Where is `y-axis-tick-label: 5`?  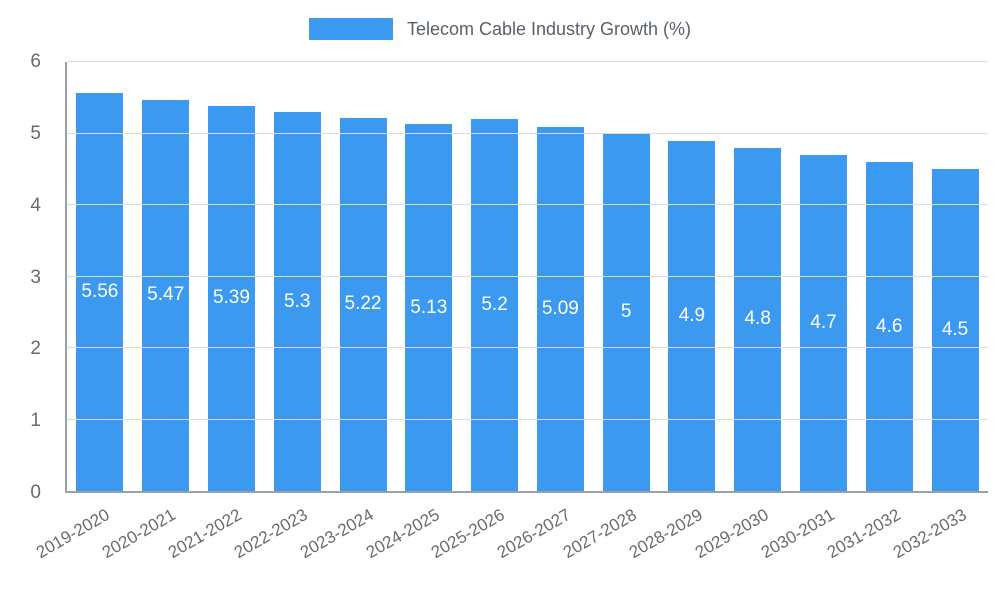
y-axis-tick-label: 5 is located at coordinates (35, 133).